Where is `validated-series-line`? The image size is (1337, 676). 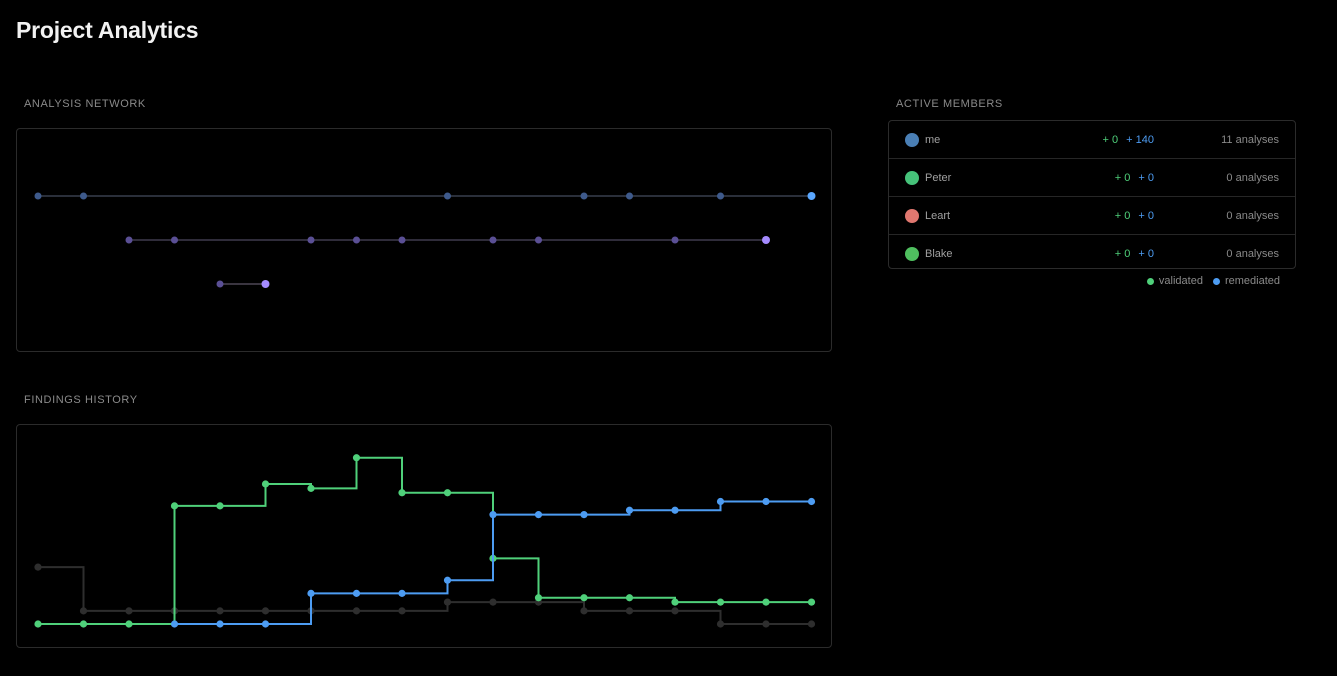
validated-series-line is located at coordinates (425, 540).